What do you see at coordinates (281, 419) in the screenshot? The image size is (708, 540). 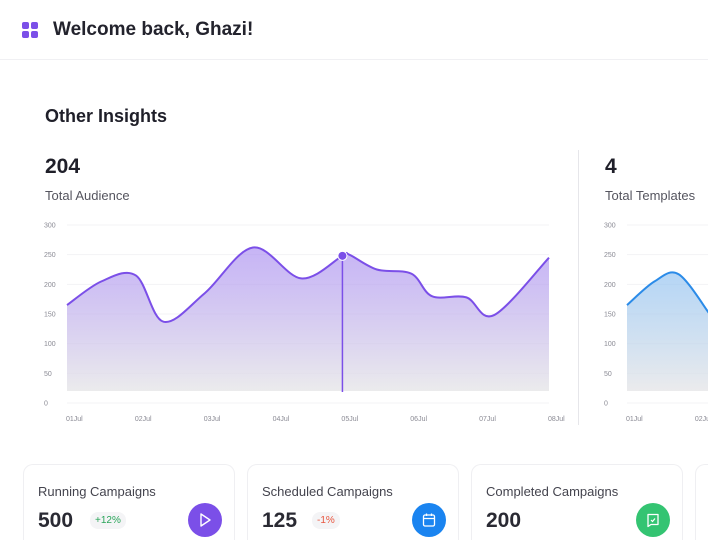 I see `x-tick-label: 04Jul` at bounding box center [281, 419].